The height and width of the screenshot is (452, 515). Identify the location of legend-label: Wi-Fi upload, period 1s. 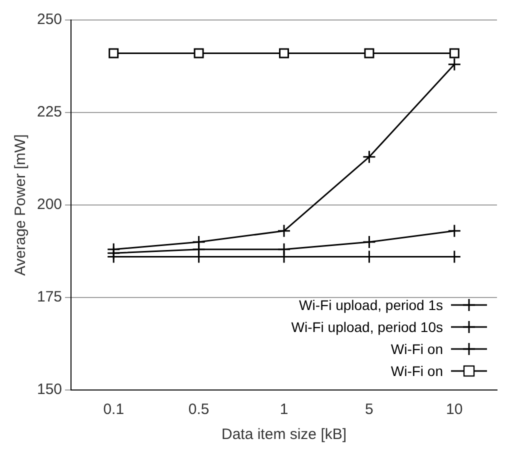
(371, 305).